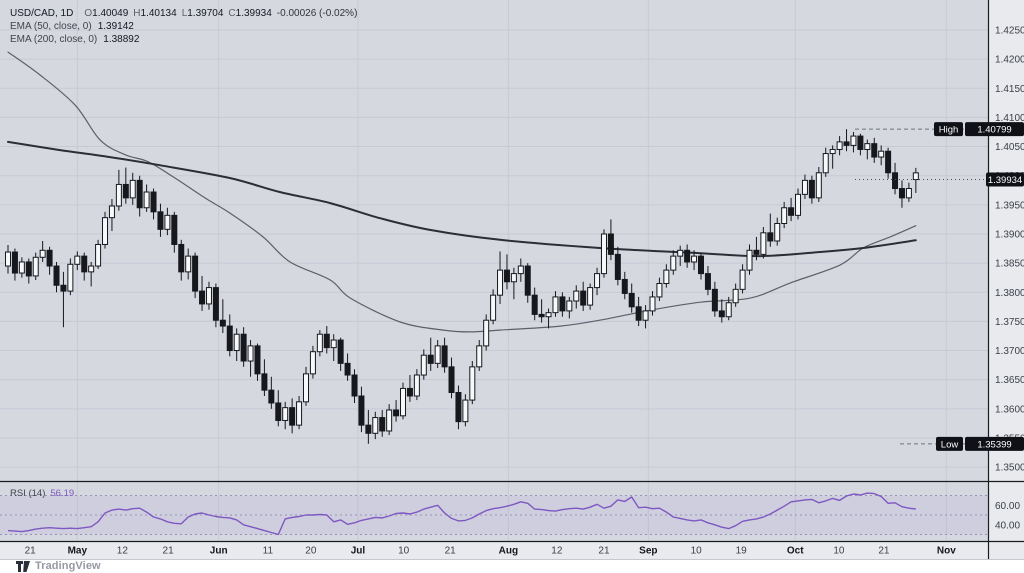  Describe the element at coordinates (51, 26) in the screenshot. I see `ema50-label: EMA (50, close, 0)` at that location.